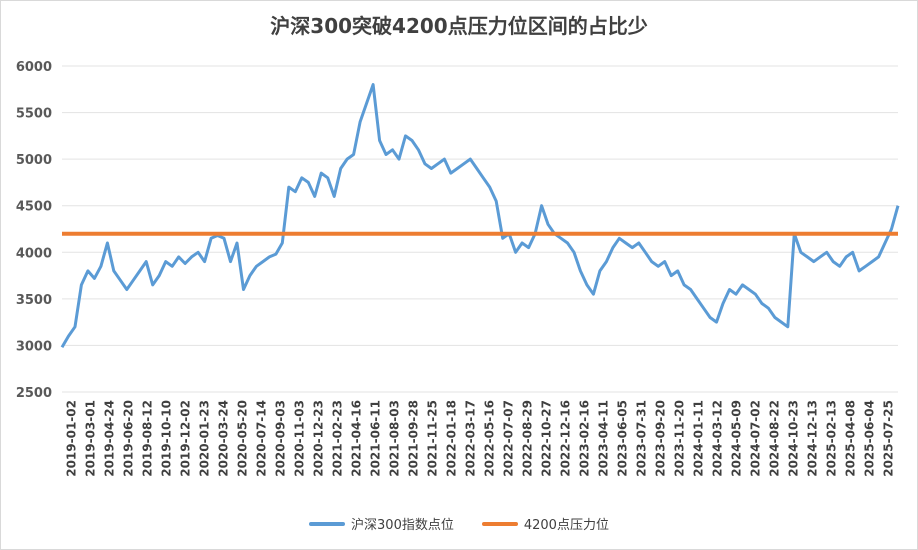  I want to click on x-tick-label: 2022-08-29, so click(528, 438).